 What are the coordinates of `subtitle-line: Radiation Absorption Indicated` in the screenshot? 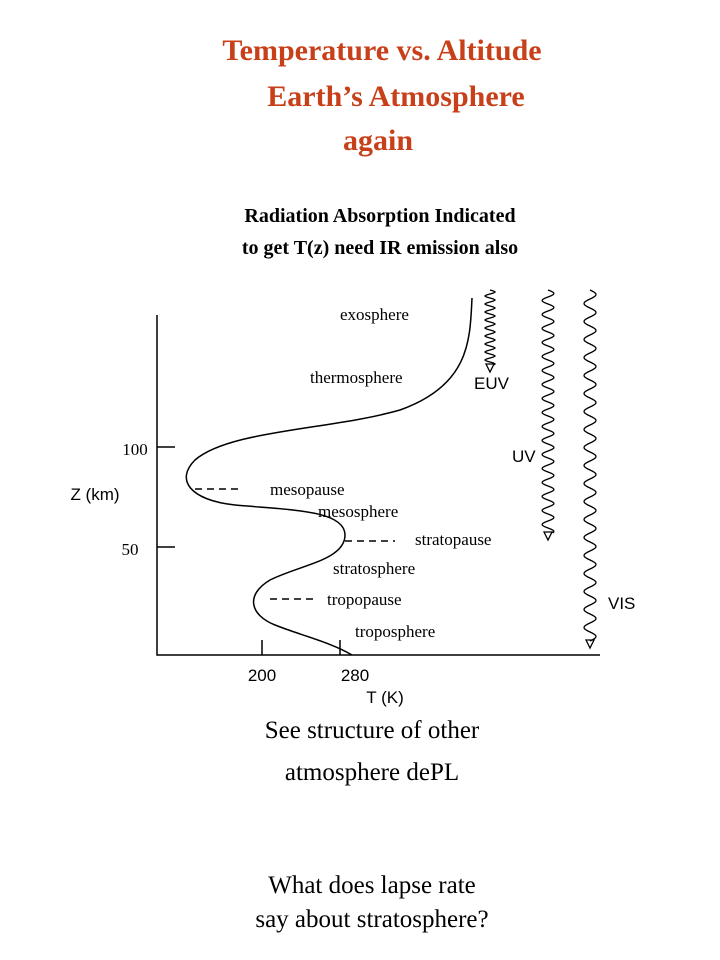 It's located at (379, 216).